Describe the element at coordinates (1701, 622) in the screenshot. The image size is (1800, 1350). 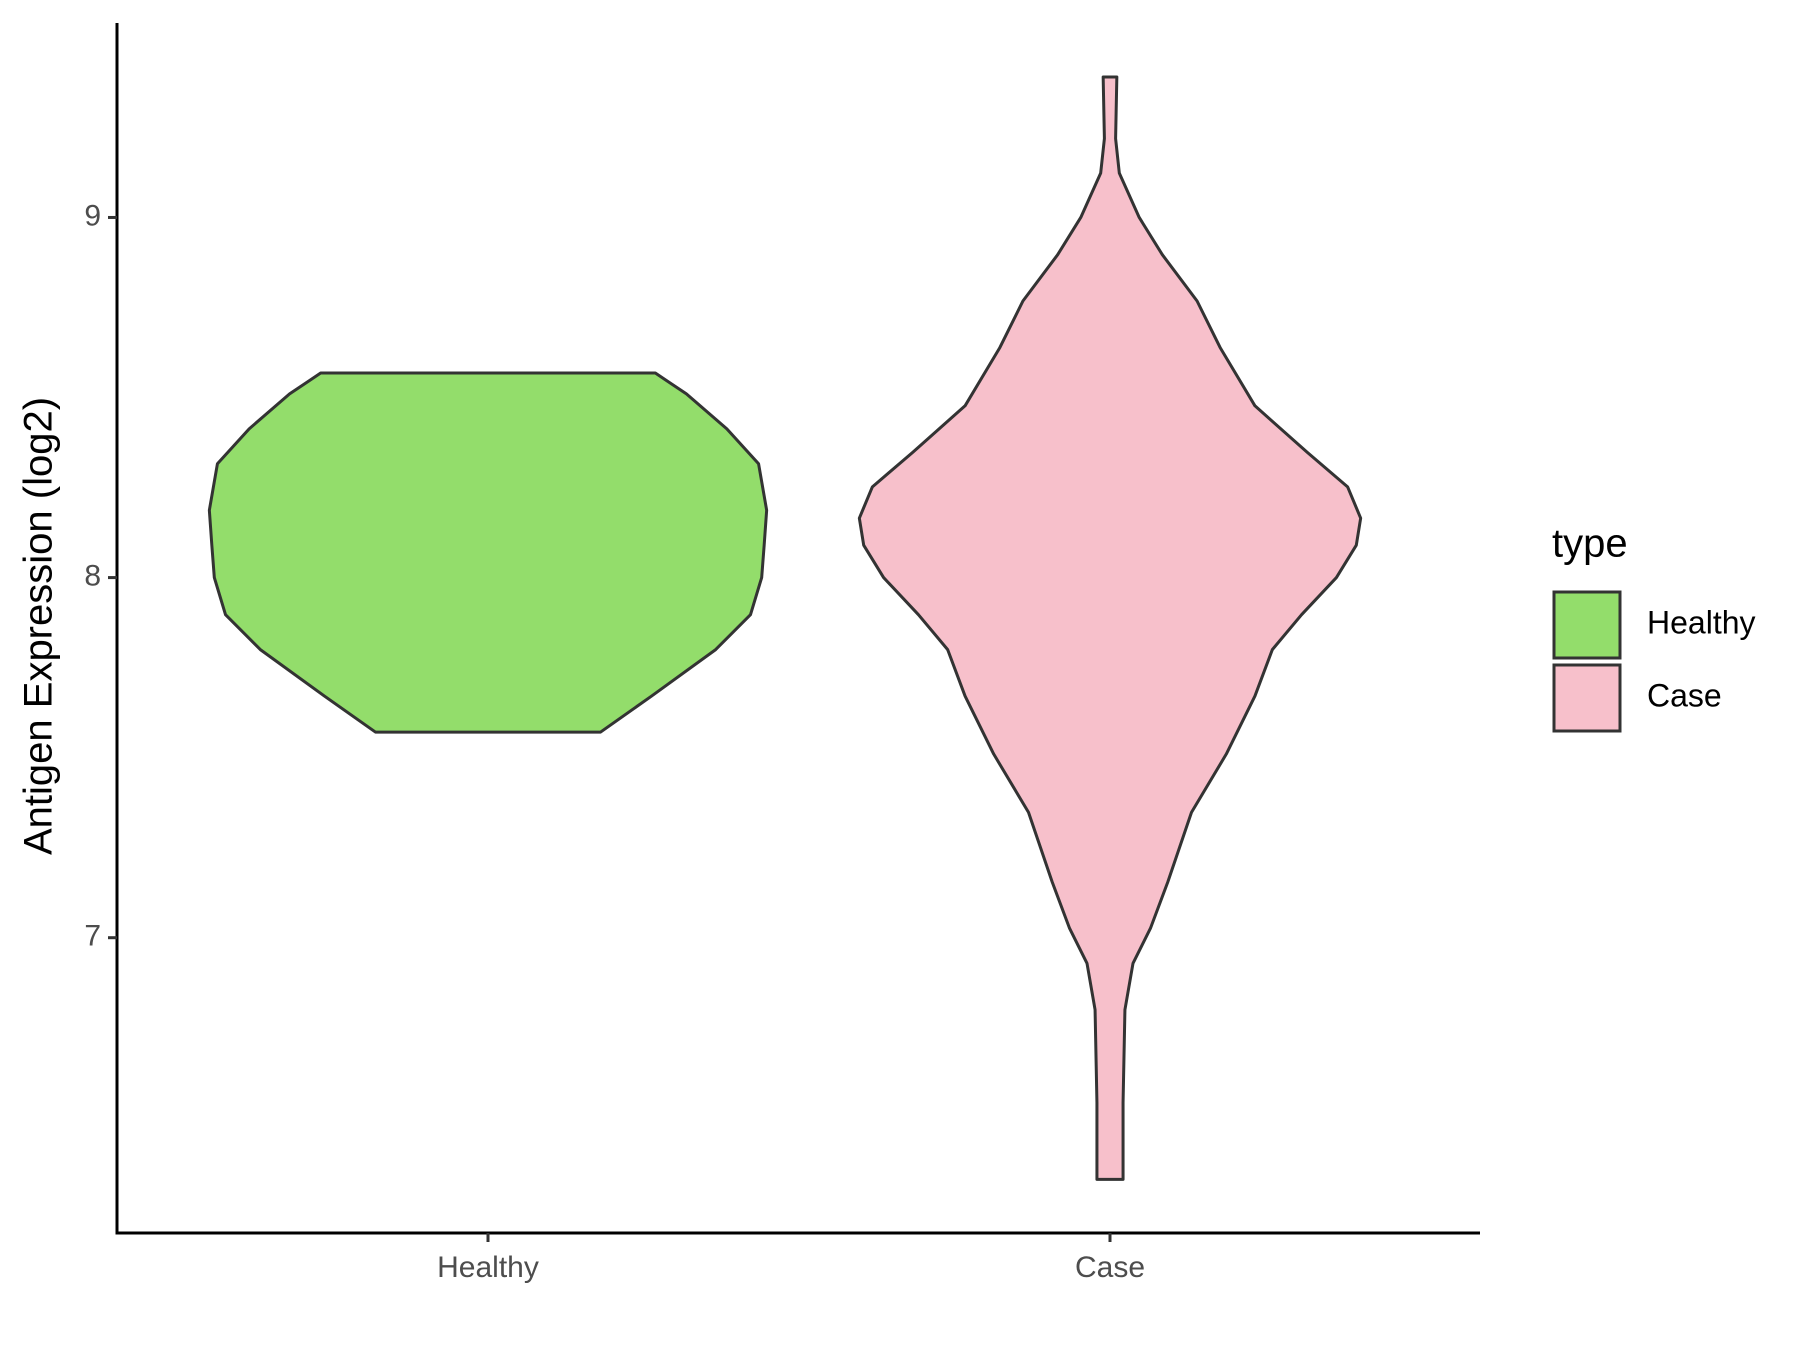
I see `legend-label: Healthy` at that location.